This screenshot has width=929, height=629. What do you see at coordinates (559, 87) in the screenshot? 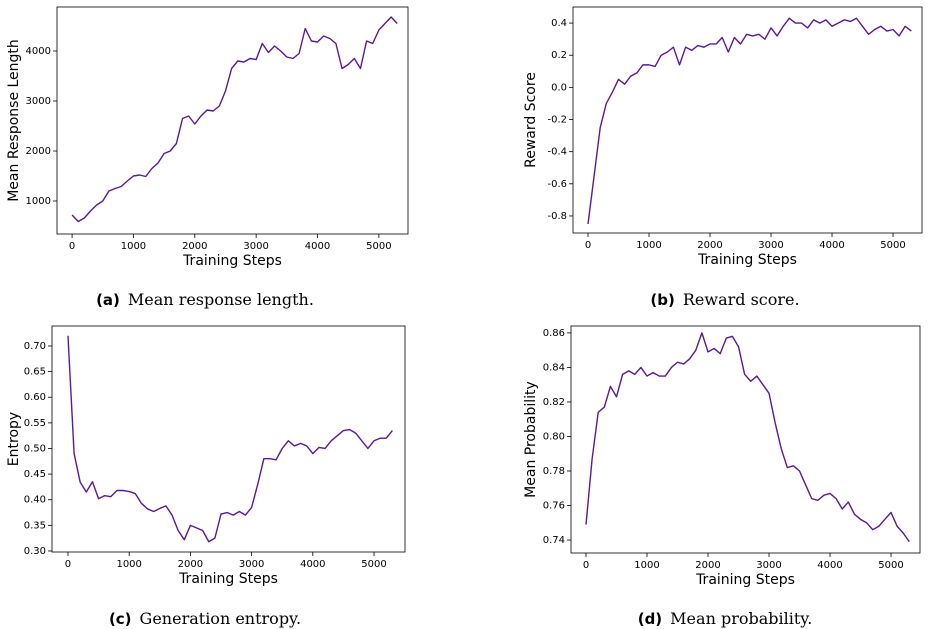
I see `y-tick-label: 0.0` at bounding box center [559, 87].